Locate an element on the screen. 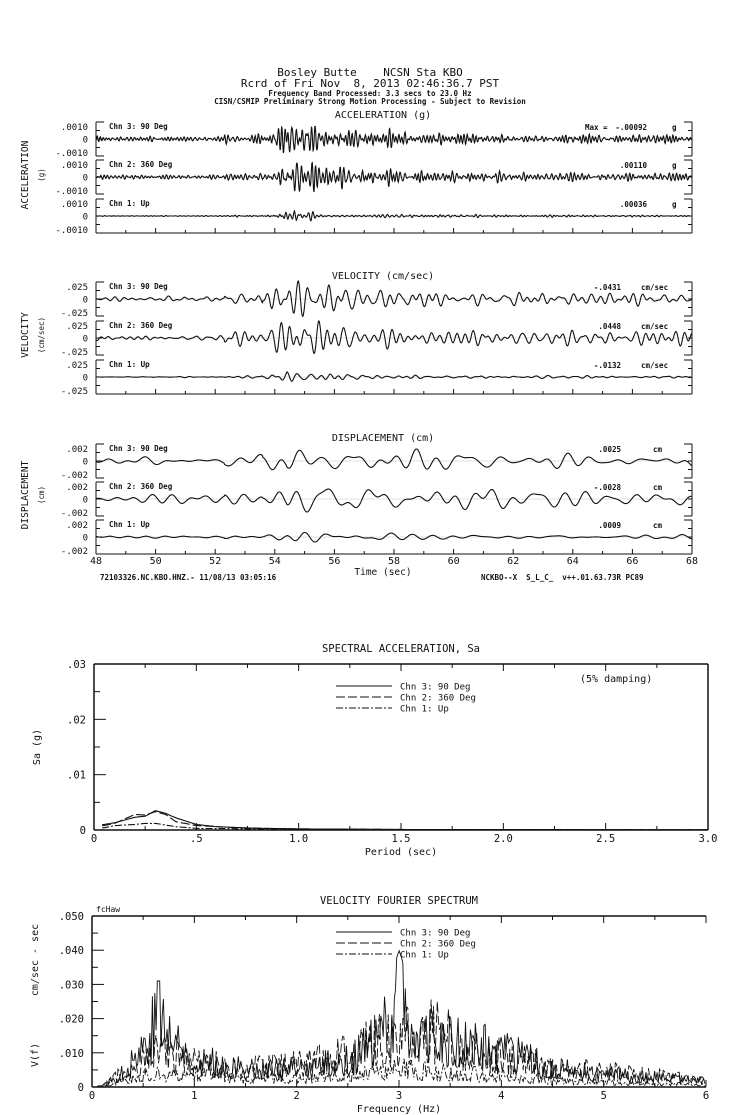  panel-title: ACCELERATION (g) is located at coordinates (383, 115).